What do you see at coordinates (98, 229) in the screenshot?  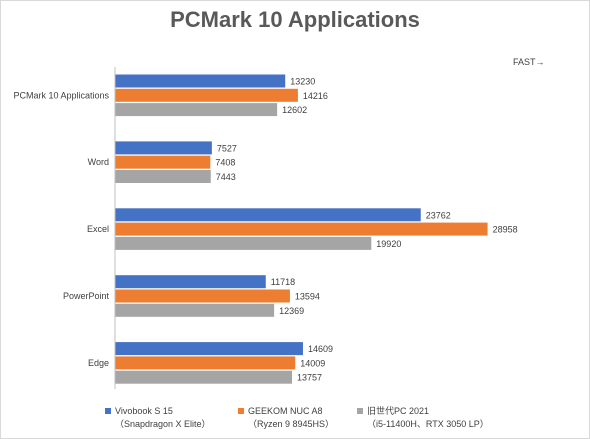 I see `category-label: Excel` at bounding box center [98, 229].